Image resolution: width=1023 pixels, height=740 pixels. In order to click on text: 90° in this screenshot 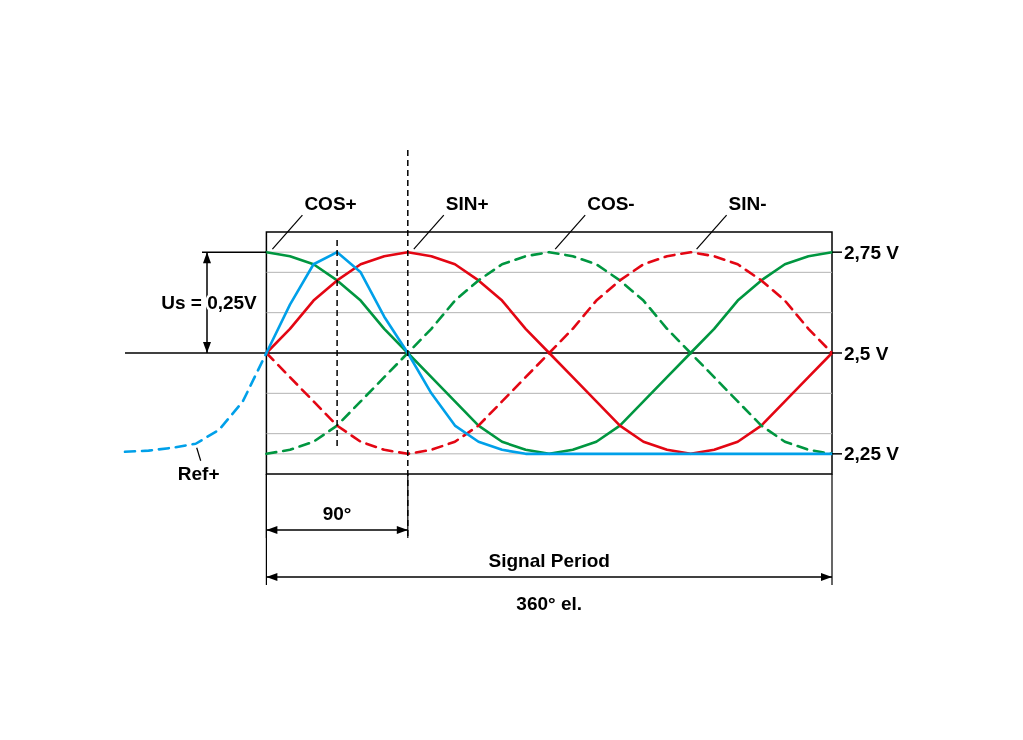, I will do `click(337, 513)`.